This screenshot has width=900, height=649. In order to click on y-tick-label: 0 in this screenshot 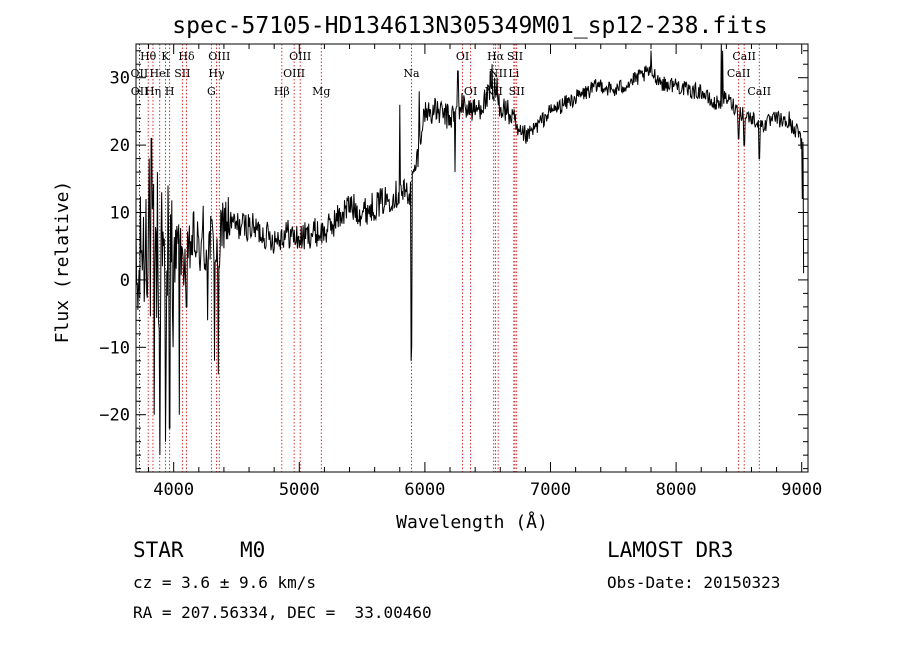, I will do `click(125, 281)`.